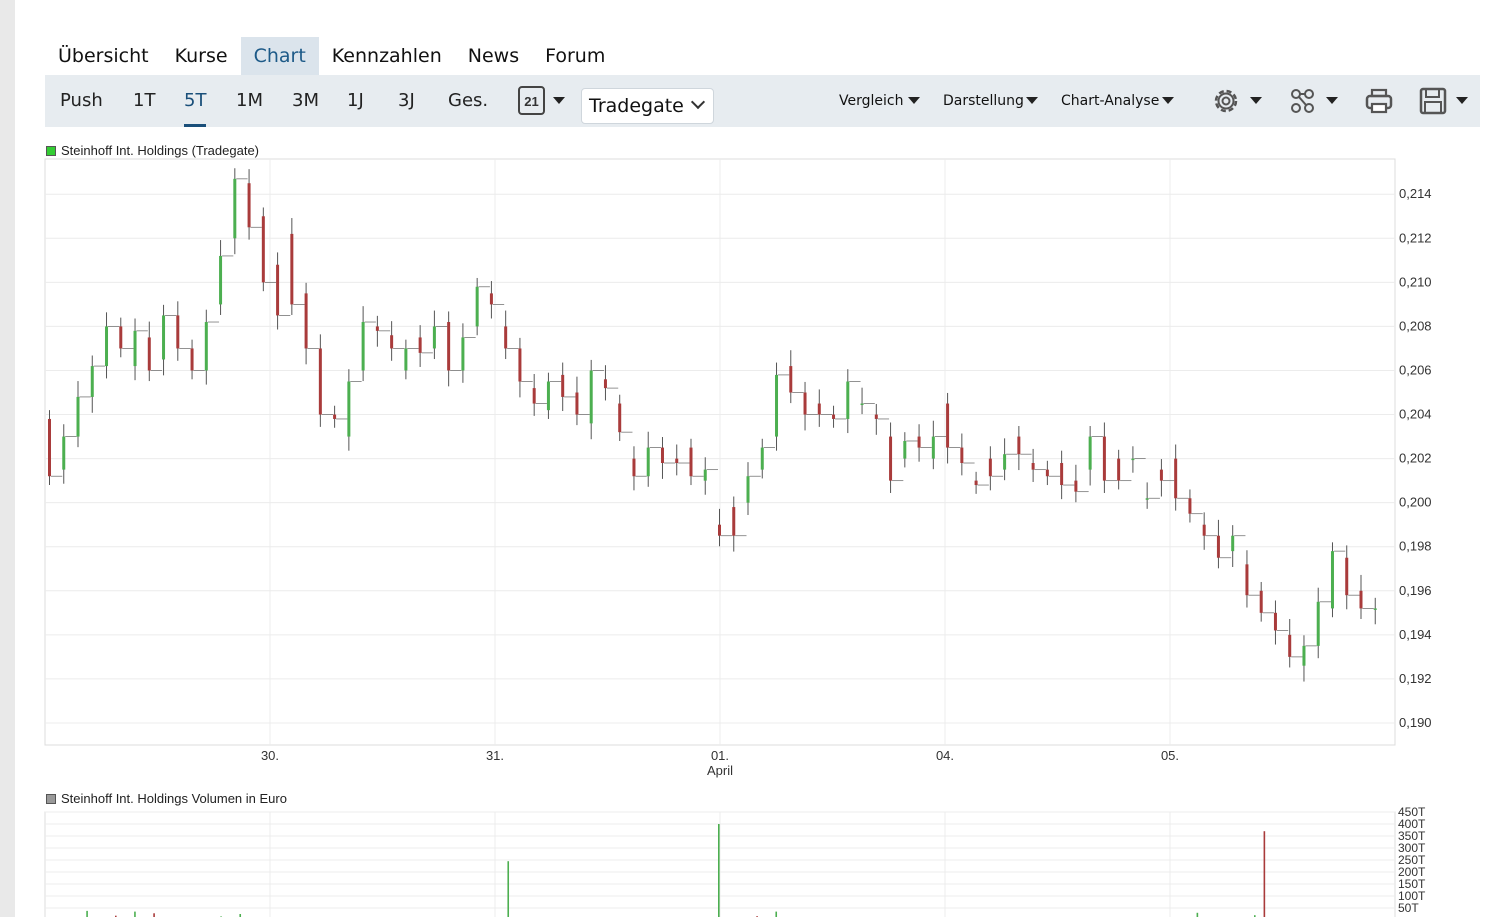 Image resolution: width=1512 pixels, height=917 pixels. I want to click on price-y-tick-label: 0,212, so click(1415, 237).